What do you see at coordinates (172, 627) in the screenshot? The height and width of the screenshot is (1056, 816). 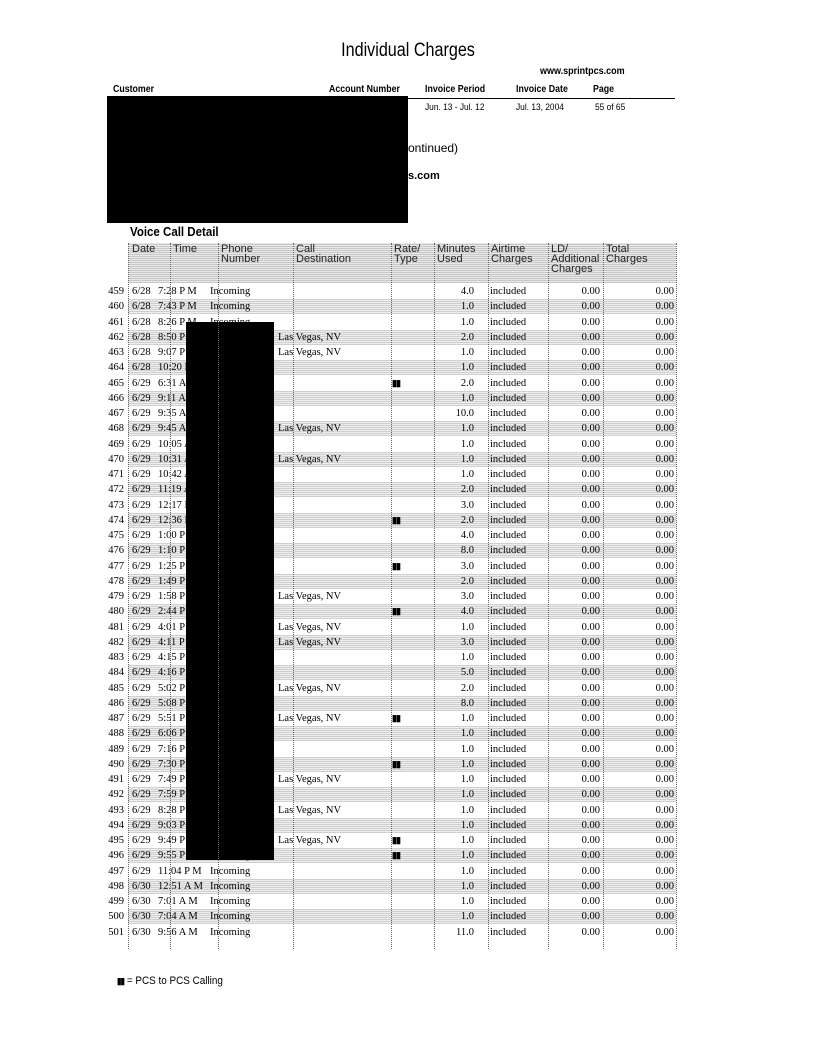 I see `time-cell: 4:01 P` at bounding box center [172, 627].